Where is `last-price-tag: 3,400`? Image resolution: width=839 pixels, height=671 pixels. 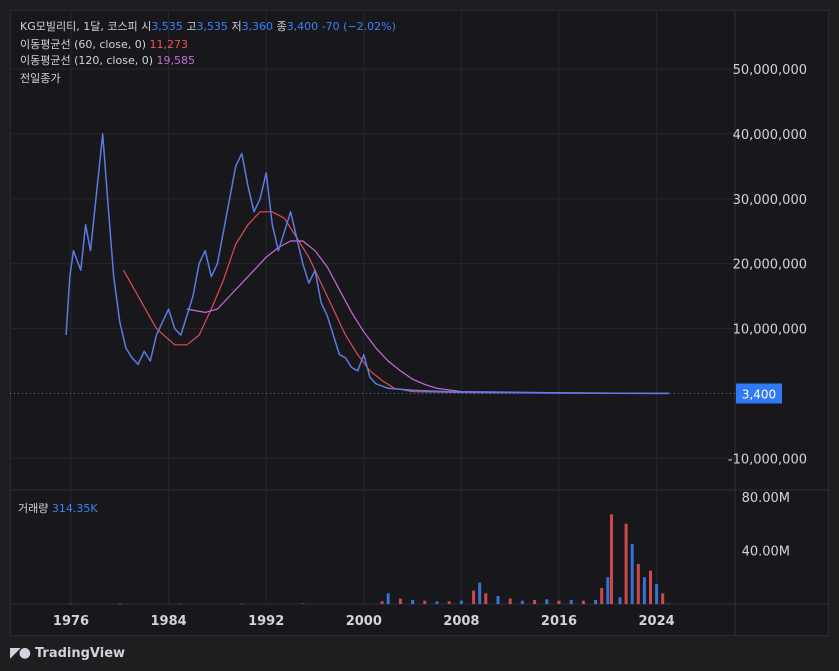
last-price-tag: 3,400 is located at coordinates (759, 394).